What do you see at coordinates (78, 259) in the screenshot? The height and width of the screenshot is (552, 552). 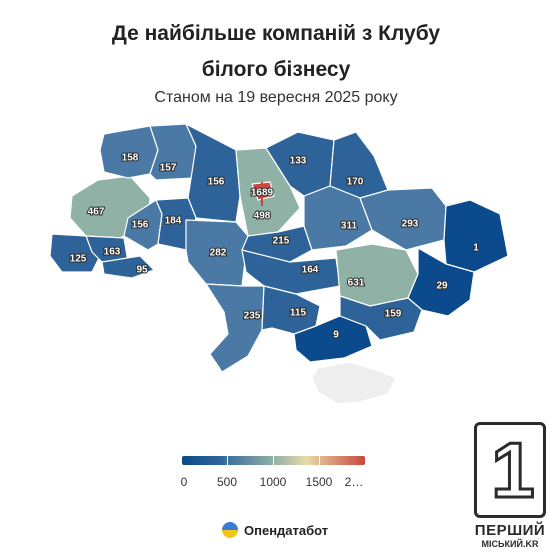 I see `region-label-zakarpattia: 125` at bounding box center [78, 259].